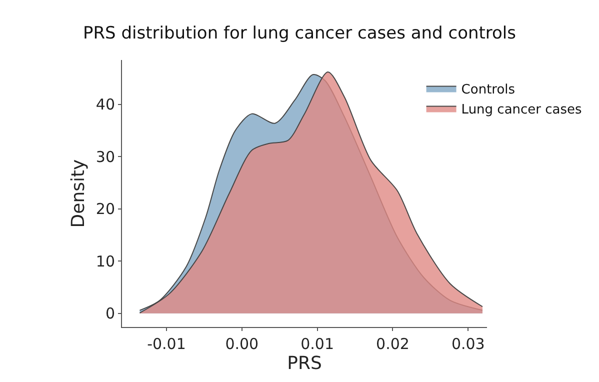 This screenshot has width=599, height=382. I want to click on y-tick-label: 40, so click(105, 105).